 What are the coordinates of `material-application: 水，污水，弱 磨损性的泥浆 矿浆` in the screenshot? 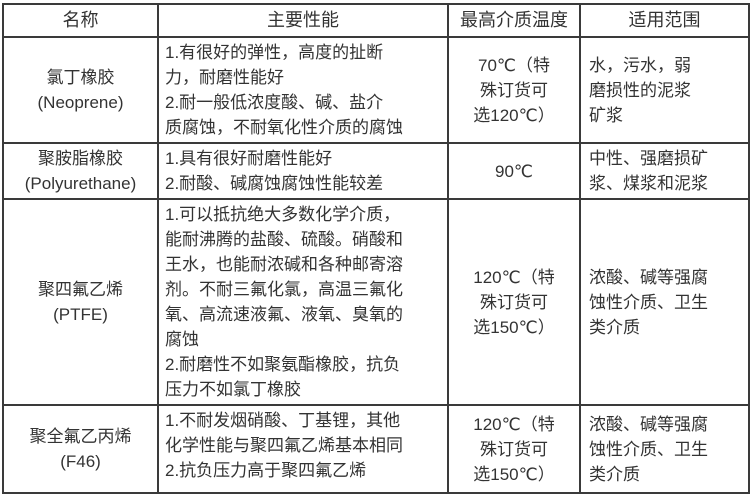 It's located at (664, 90).